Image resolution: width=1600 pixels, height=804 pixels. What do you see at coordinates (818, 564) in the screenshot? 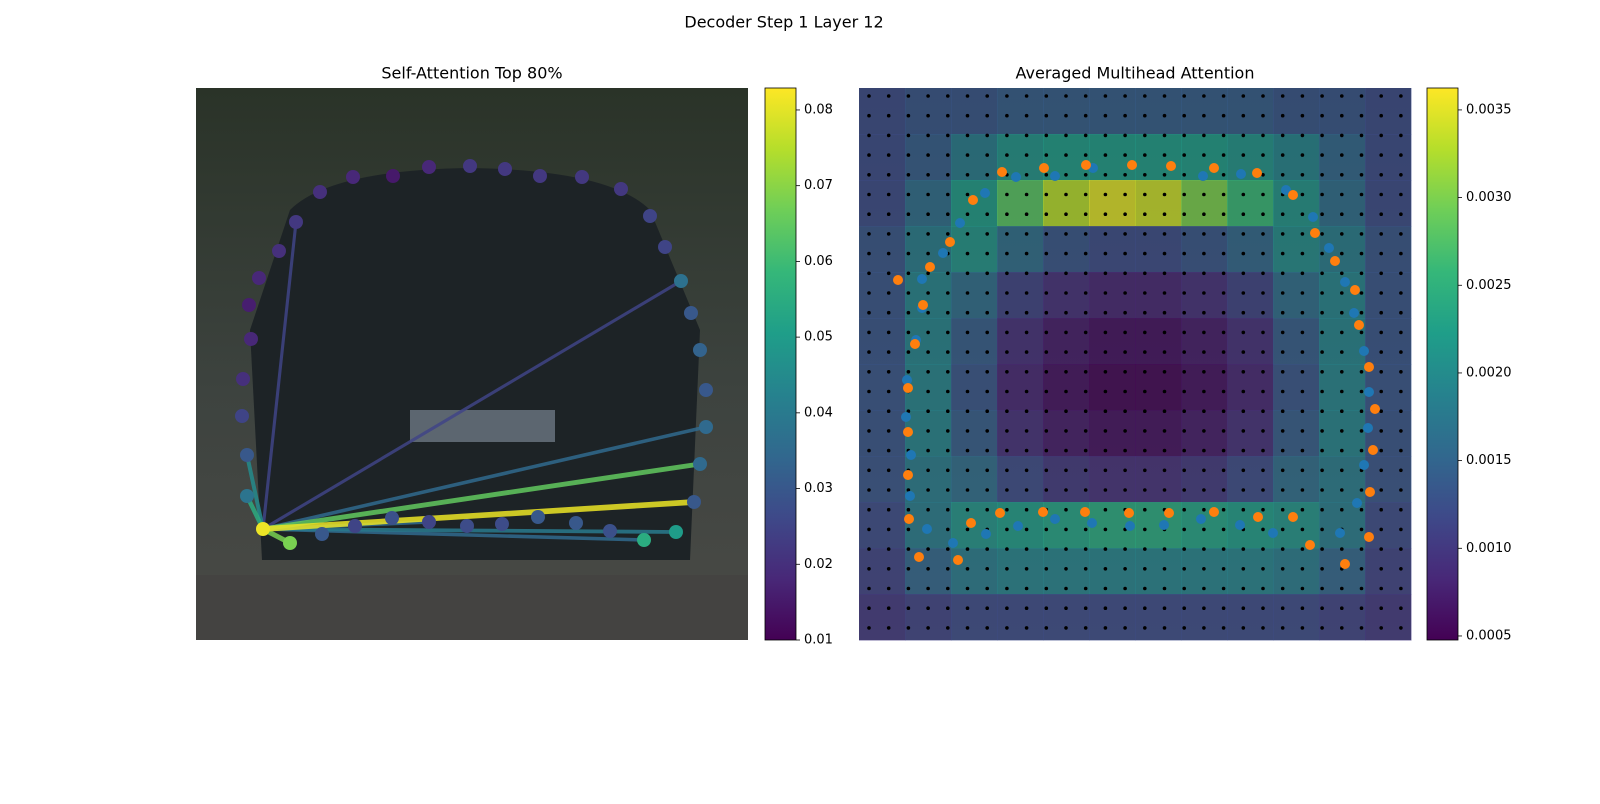
I see `colorbar-tick-label: 0.02` at bounding box center [818, 564].